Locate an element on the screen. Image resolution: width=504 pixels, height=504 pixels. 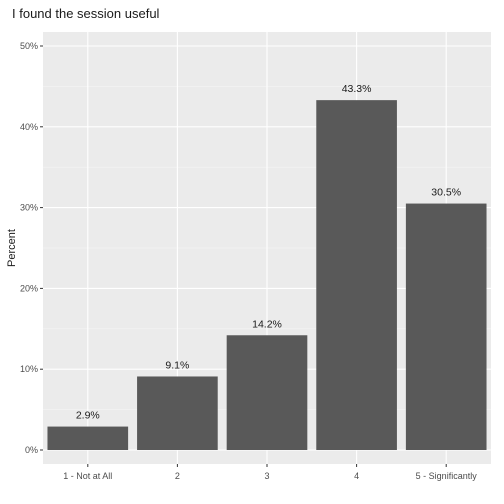
x-tick-label: 4 is located at coordinates (356, 476).